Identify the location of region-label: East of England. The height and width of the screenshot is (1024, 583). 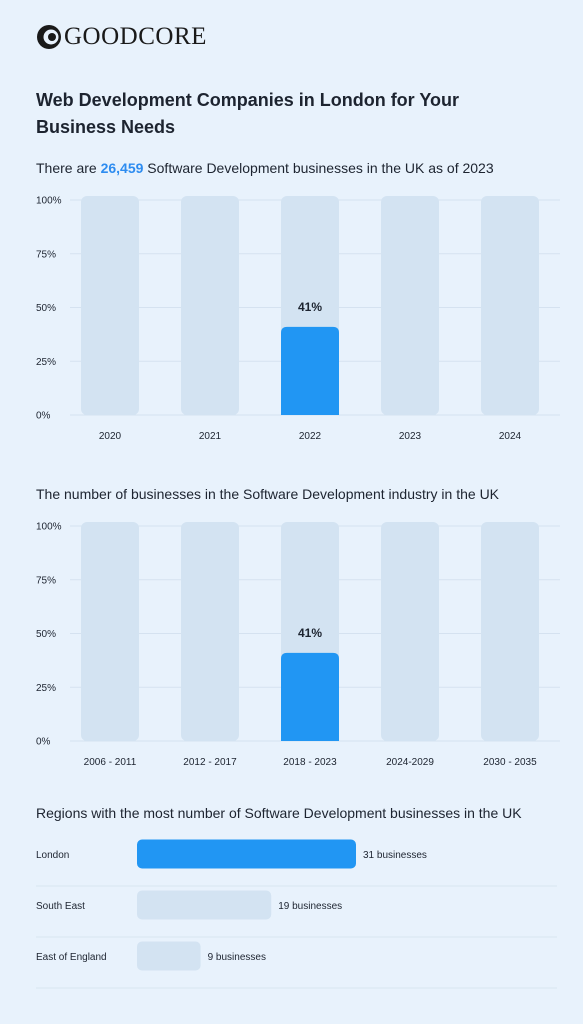
(71, 957).